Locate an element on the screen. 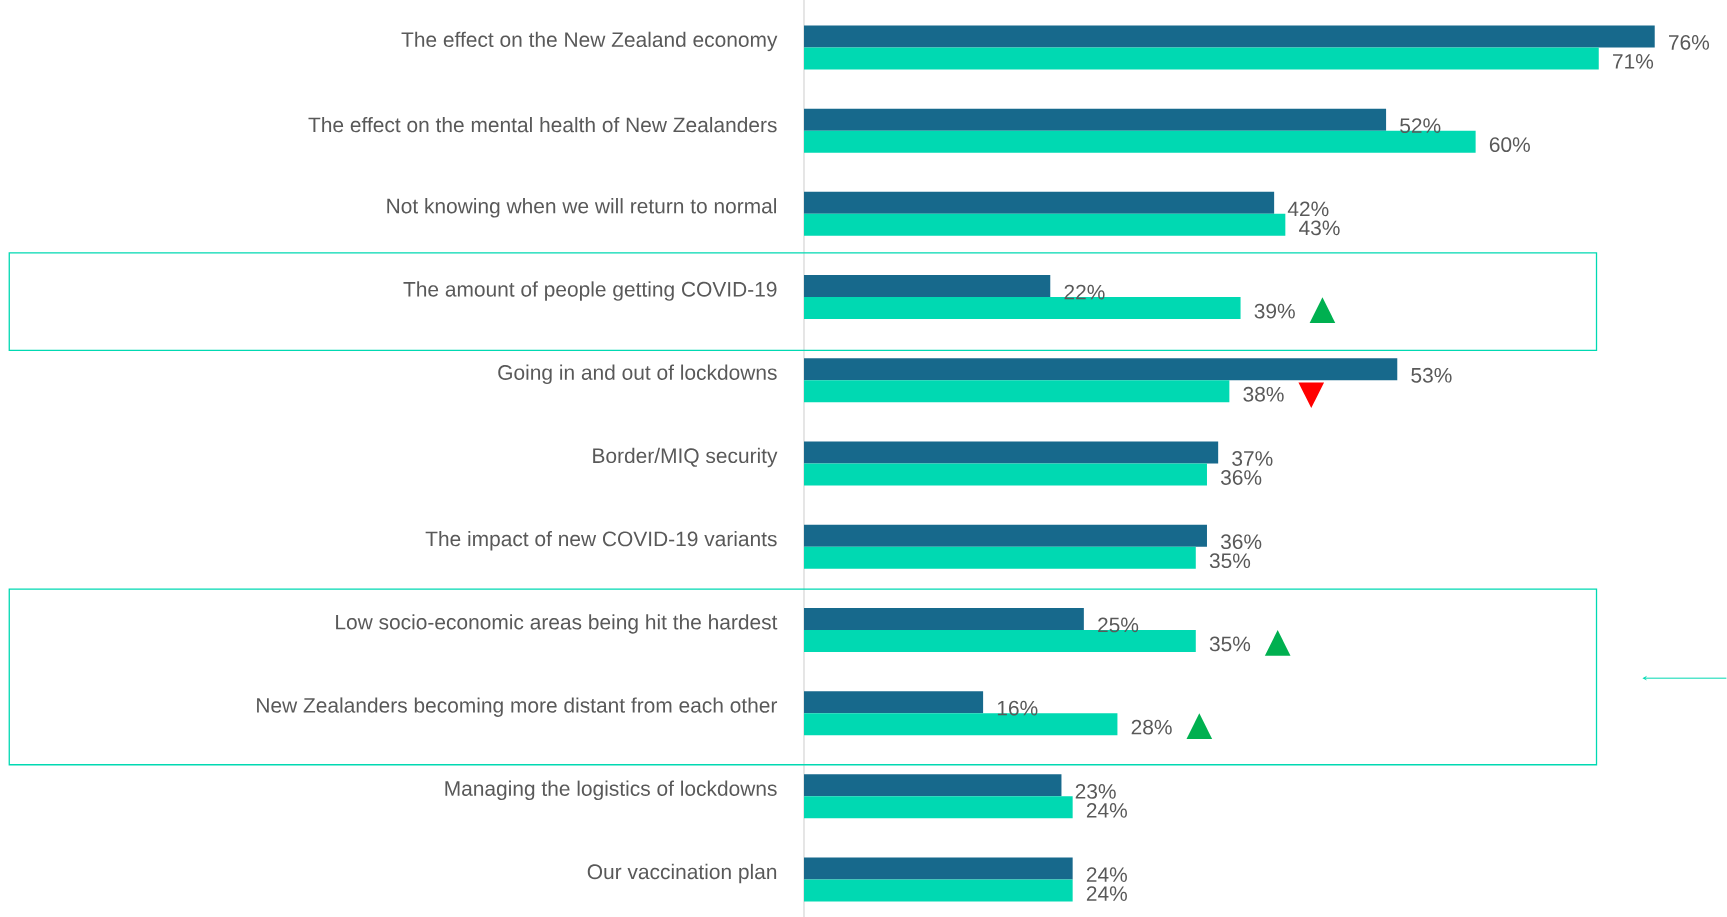 Image resolution: width=1727 pixels, height=917 pixels. y-tick-label: New Zealanders becoming more distant from each other is located at coordinates (517, 707).